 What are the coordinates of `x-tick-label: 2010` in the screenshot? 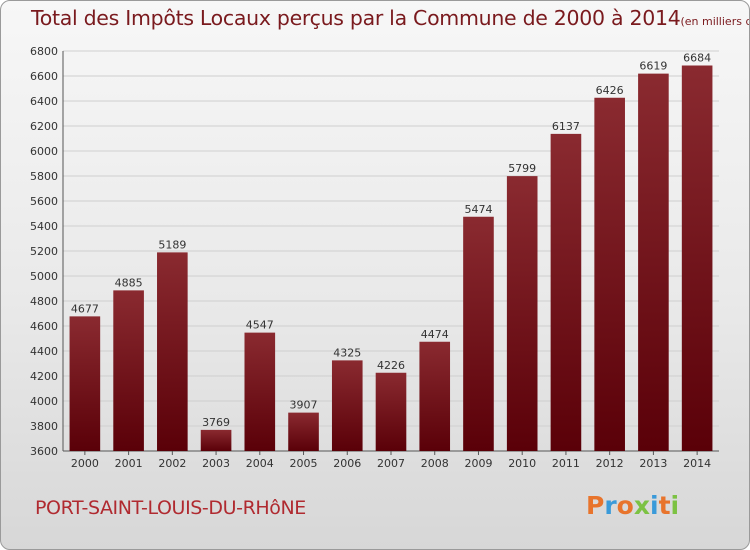 It's located at (522, 463).